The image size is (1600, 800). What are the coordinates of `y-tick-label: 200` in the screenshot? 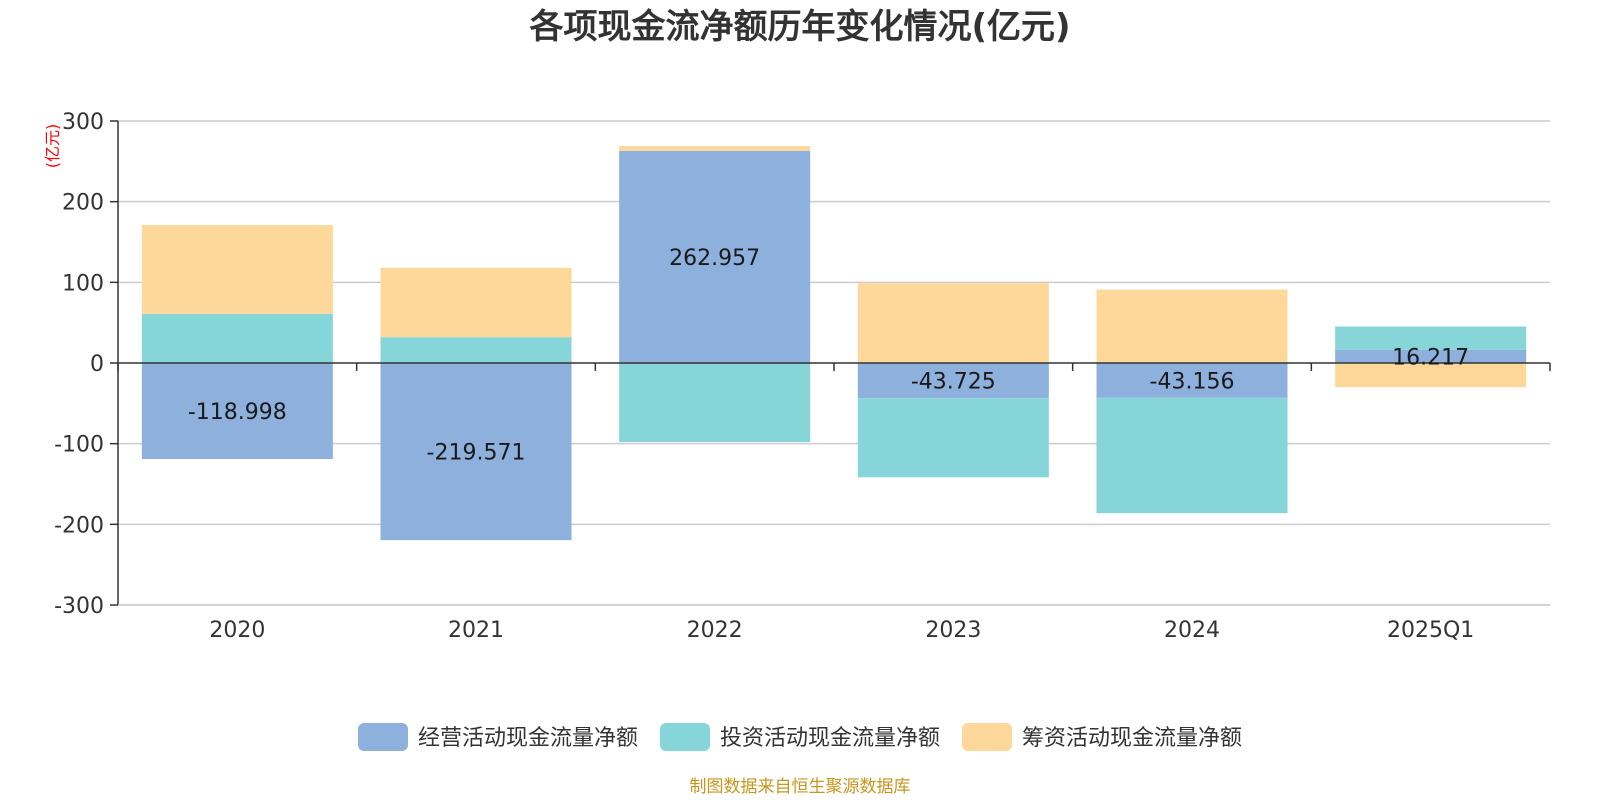 It's located at (83, 203).